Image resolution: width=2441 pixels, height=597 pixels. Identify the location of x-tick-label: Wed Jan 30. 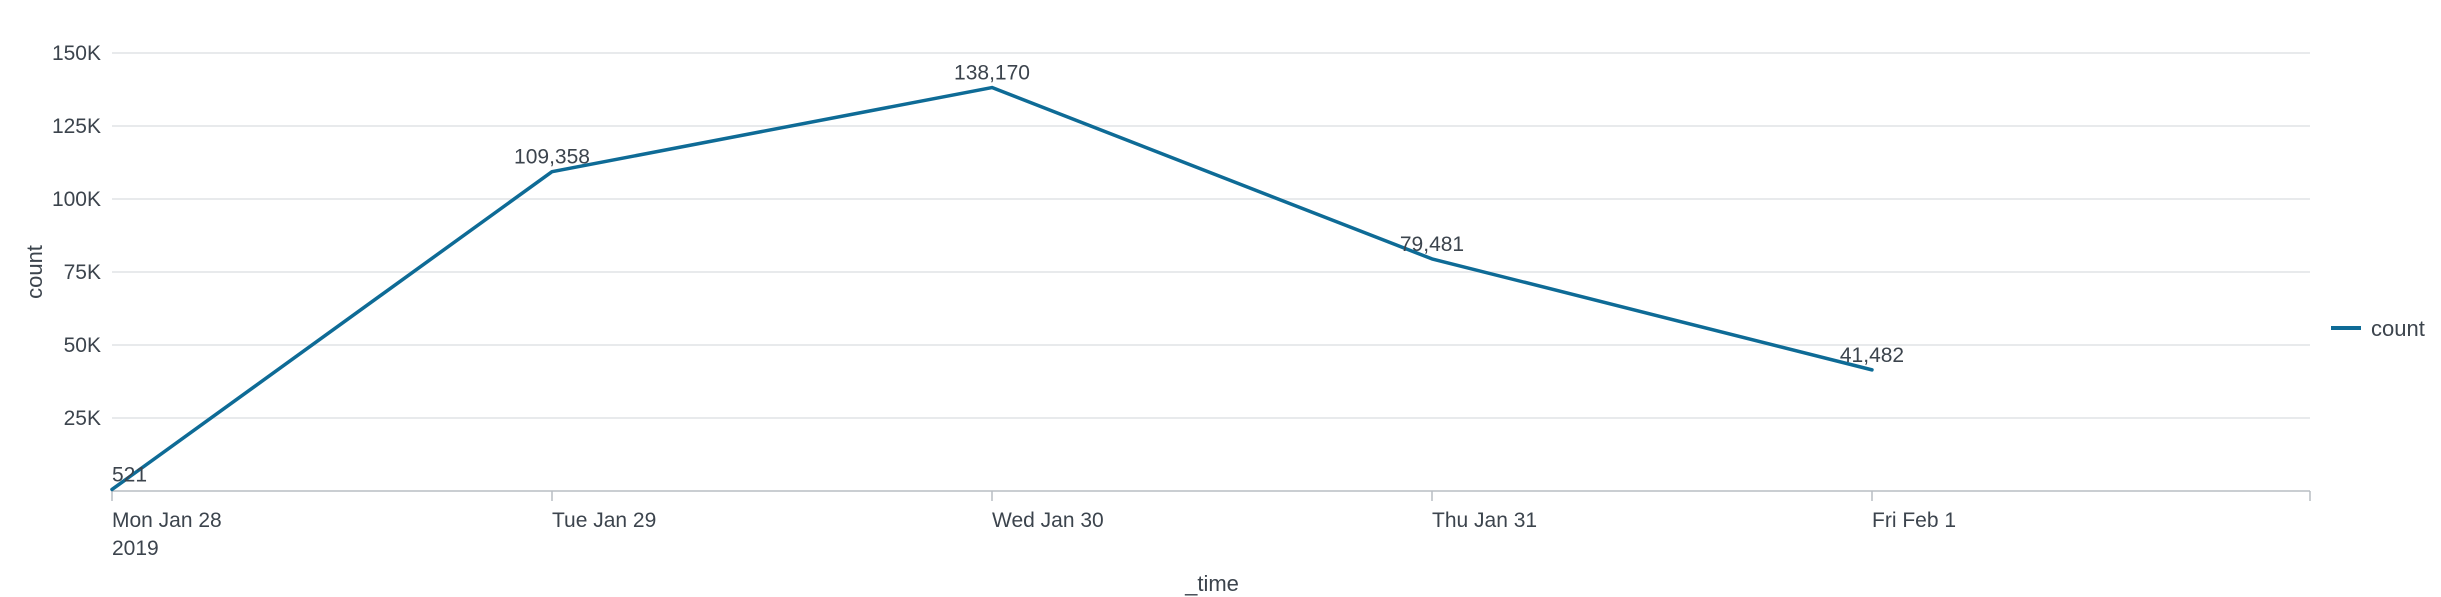
(1048, 520).